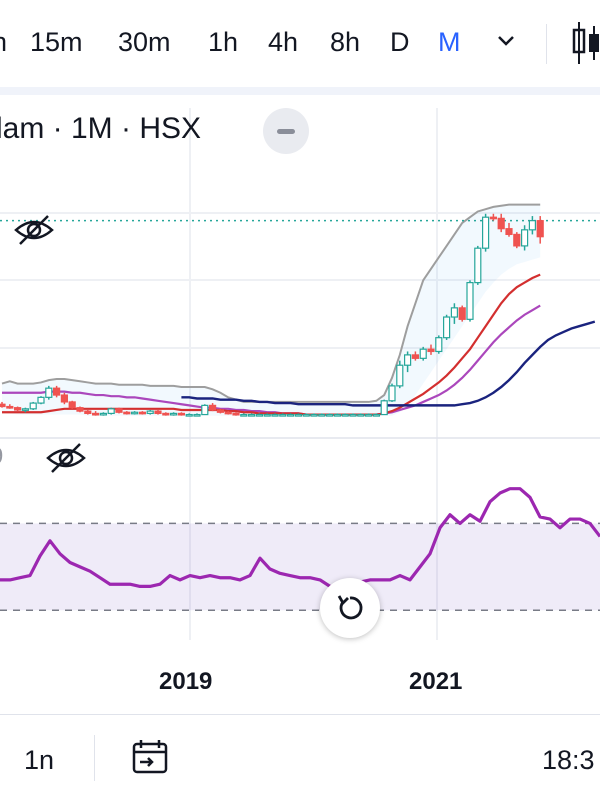 Image resolution: width=600 pixels, height=801 pixels. What do you see at coordinates (300, 567) in the screenshot?
I see `rsi-band` at bounding box center [300, 567].